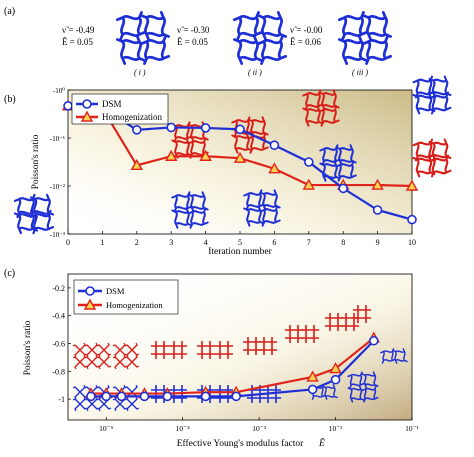  Describe the element at coordinates (58, 316) in the screenshot. I see `c-ytick-label: -0.4` at that location.